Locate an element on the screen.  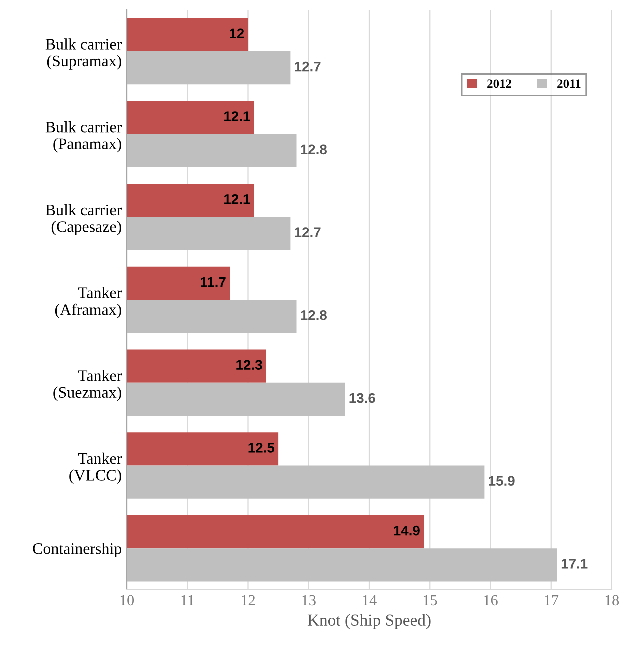
data-label: 13.6 is located at coordinates (363, 398).